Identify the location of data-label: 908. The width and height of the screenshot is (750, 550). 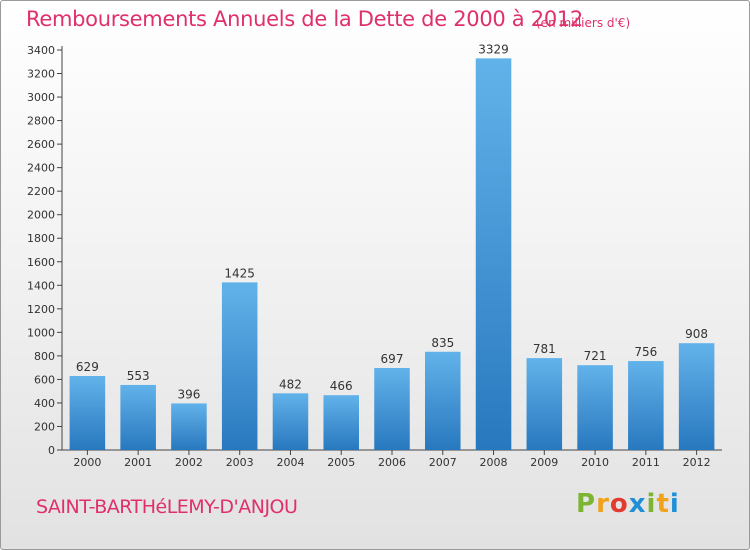
(696, 334).